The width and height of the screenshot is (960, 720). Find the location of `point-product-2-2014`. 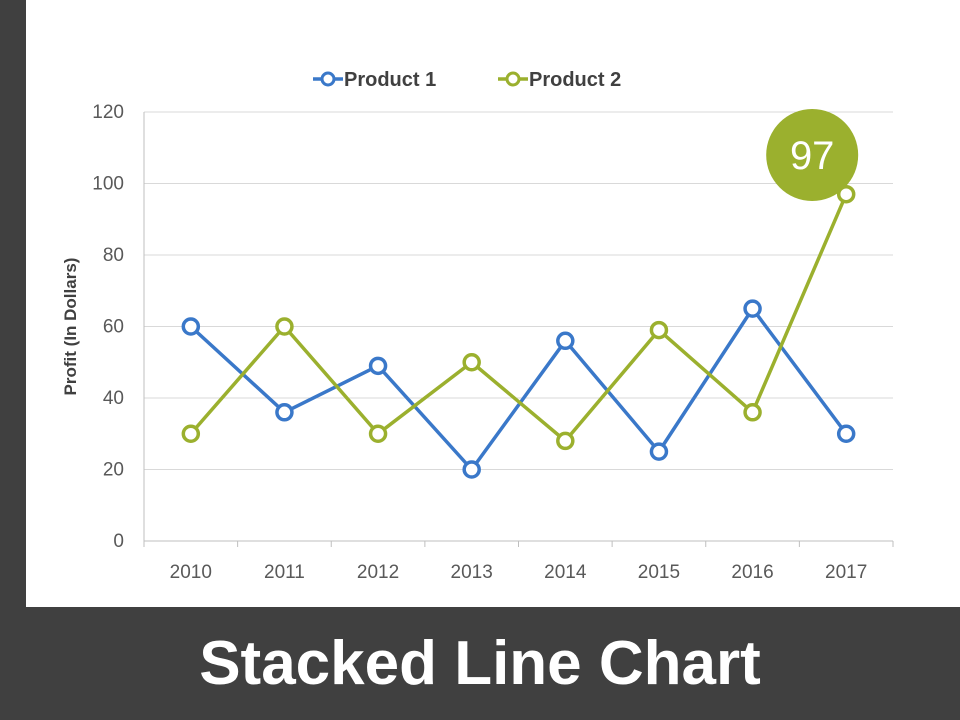

point-product-2-2014 is located at coordinates (565, 441).